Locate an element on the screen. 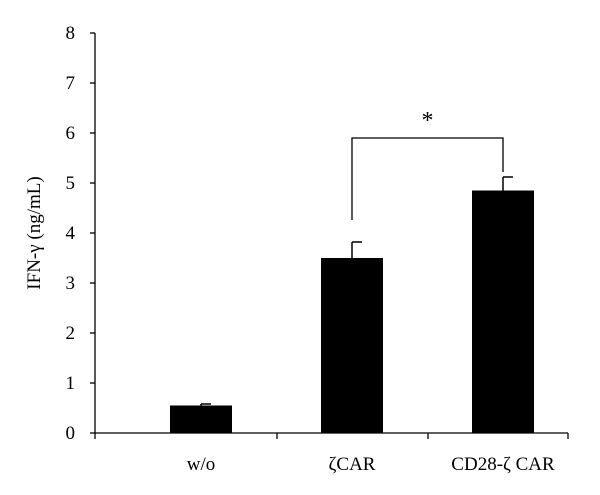 This screenshot has height=495, width=600. y-tick-label: 3 is located at coordinates (71, 283).